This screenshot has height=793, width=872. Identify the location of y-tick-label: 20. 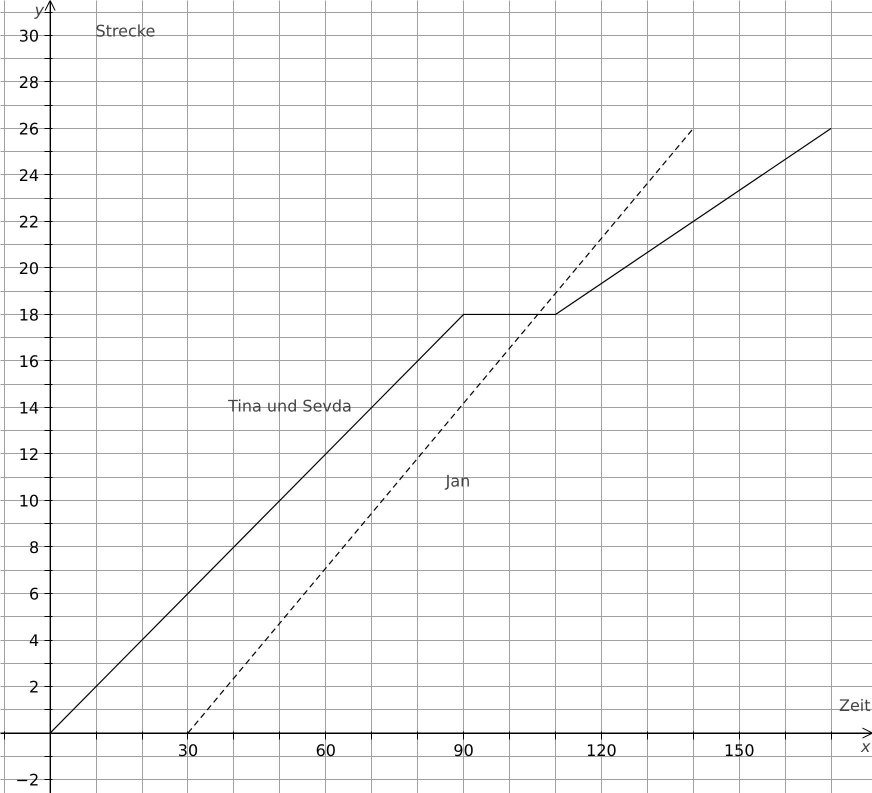
(29, 268).